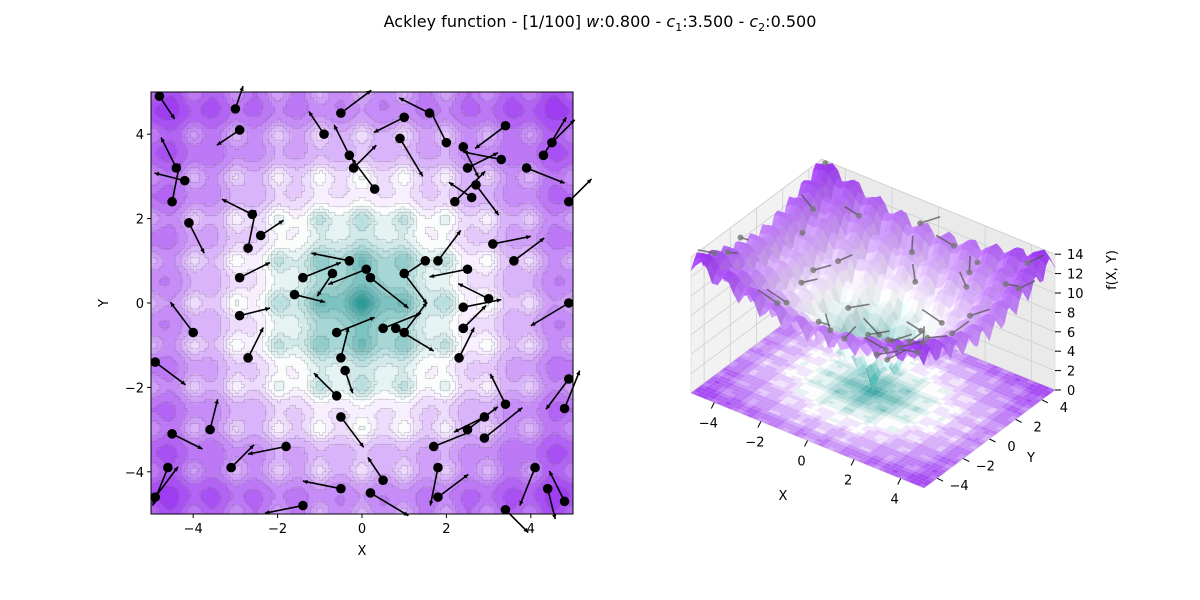 This screenshot has width=1200, height=600. Describe the element at coordinates (1112, 270) in the screenshot. I see `surface-z-label: f(X, Y)` at that location.